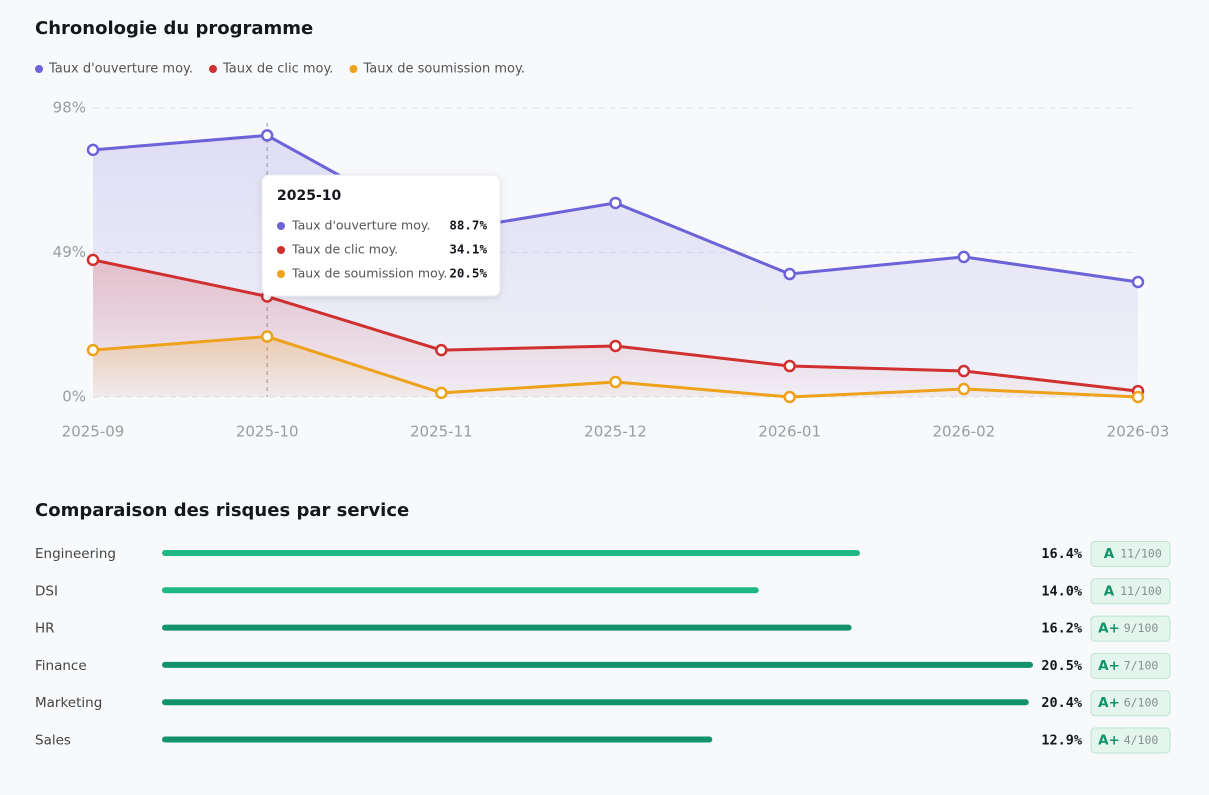  What do you see at coordinates (277, 69) in the screenshot?
I see `legend-label: Taux de clic moy.` at bounding box center [277, 69].